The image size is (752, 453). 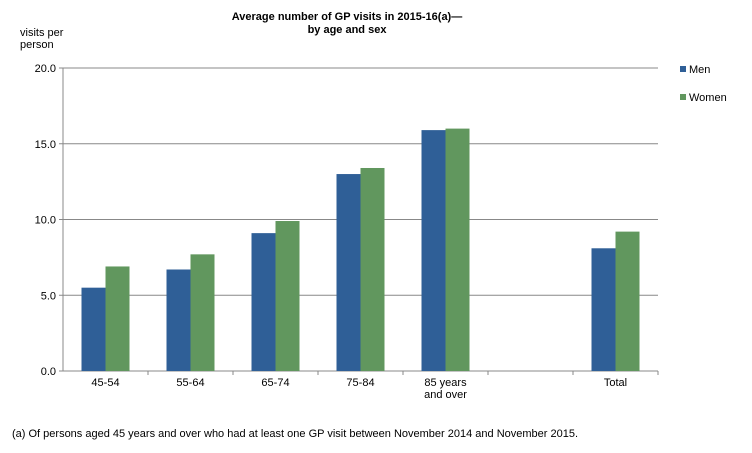 What do you see at coordinates (275, 383) in the screenshot?
I see `x-tick-label: 65-74` at bounding box center [275, 383].